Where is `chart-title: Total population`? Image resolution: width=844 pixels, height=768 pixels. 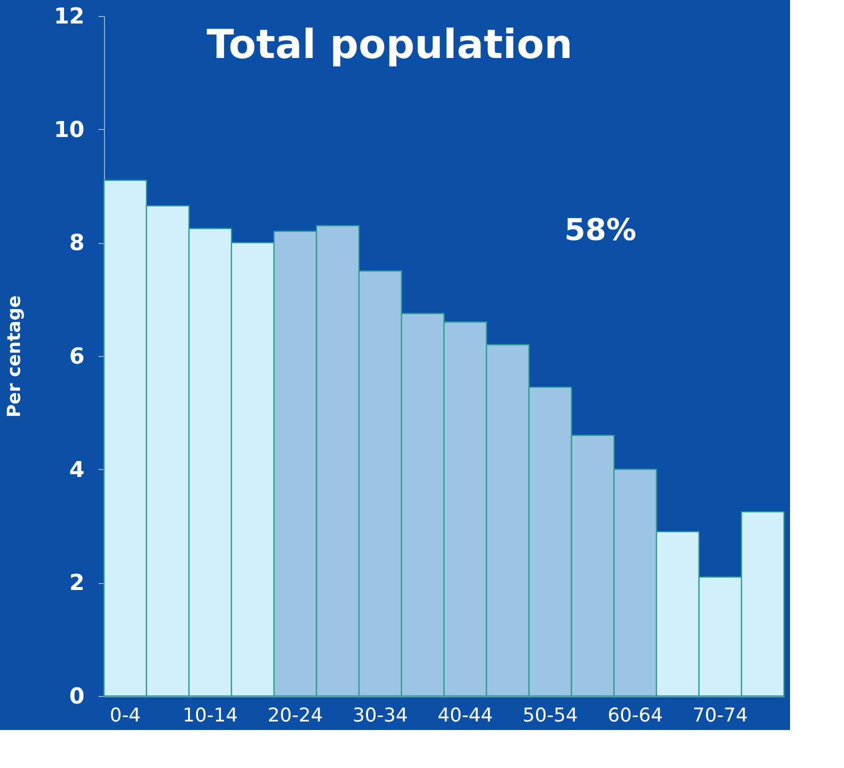 chart-title: Total population is located at coordinates (389, 45).